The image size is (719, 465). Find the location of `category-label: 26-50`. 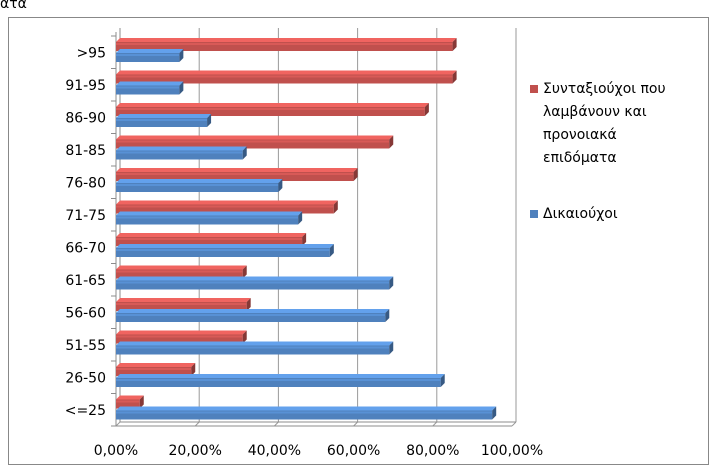

category-label: 26-50 is located at coordinates (85, 378).